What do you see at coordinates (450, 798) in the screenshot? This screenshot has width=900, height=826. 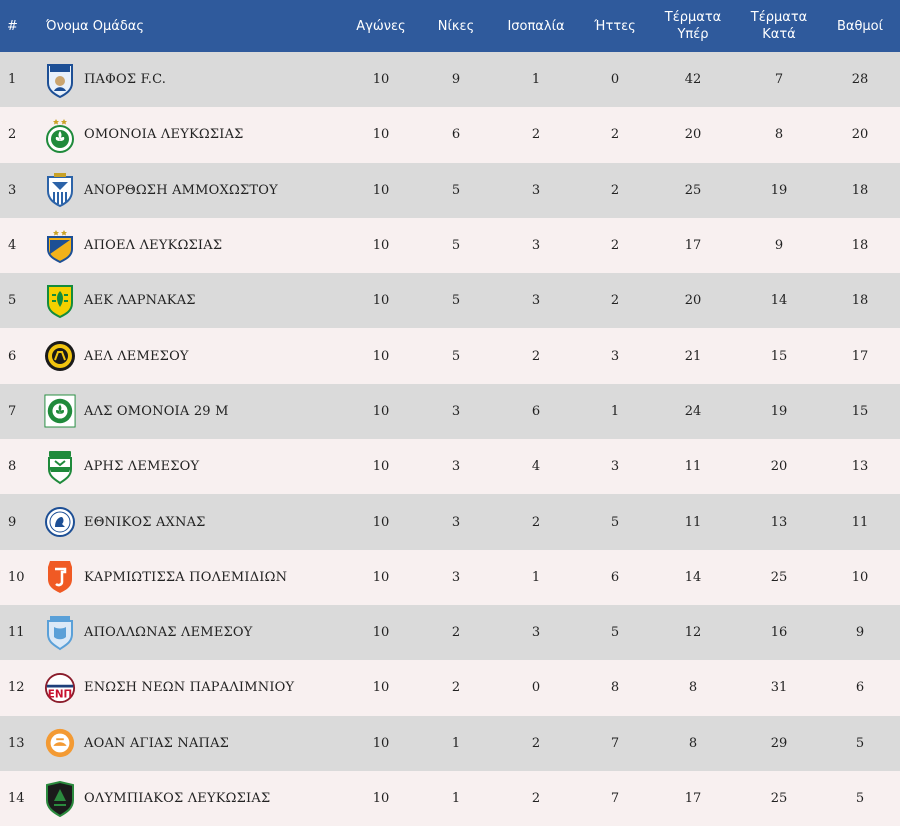 I see `table-row: 14 ΟΛΥΜΠΙΑΚΟΣ ΛΕΥΚΩΣΙΑΣ 10 1 2 7 17 25 5` at bounding box center [450, 798].